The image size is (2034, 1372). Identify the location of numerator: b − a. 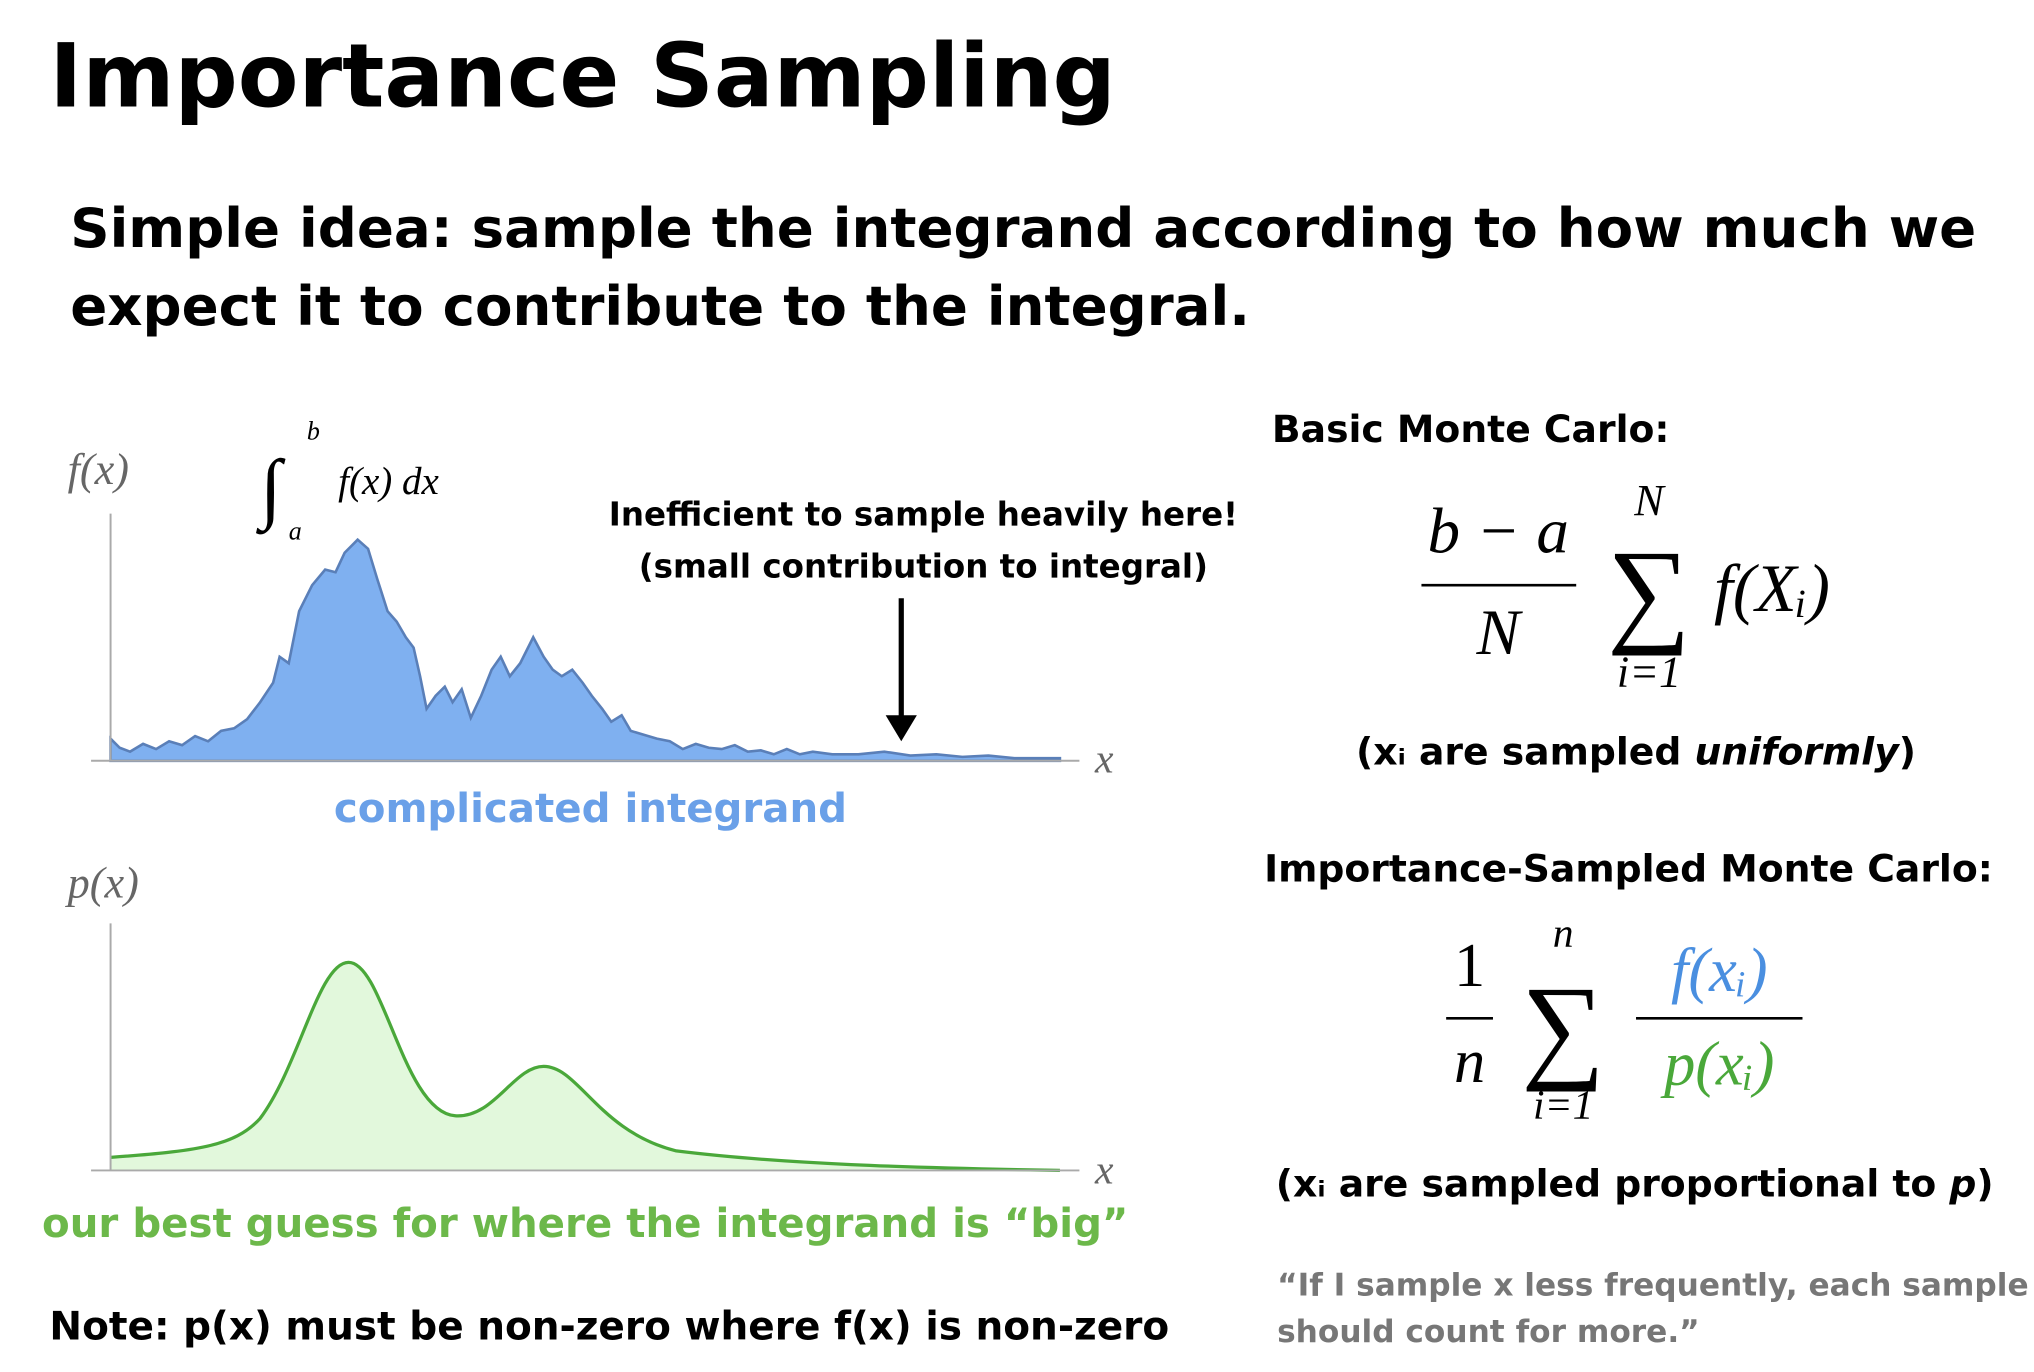
(1497, 532).